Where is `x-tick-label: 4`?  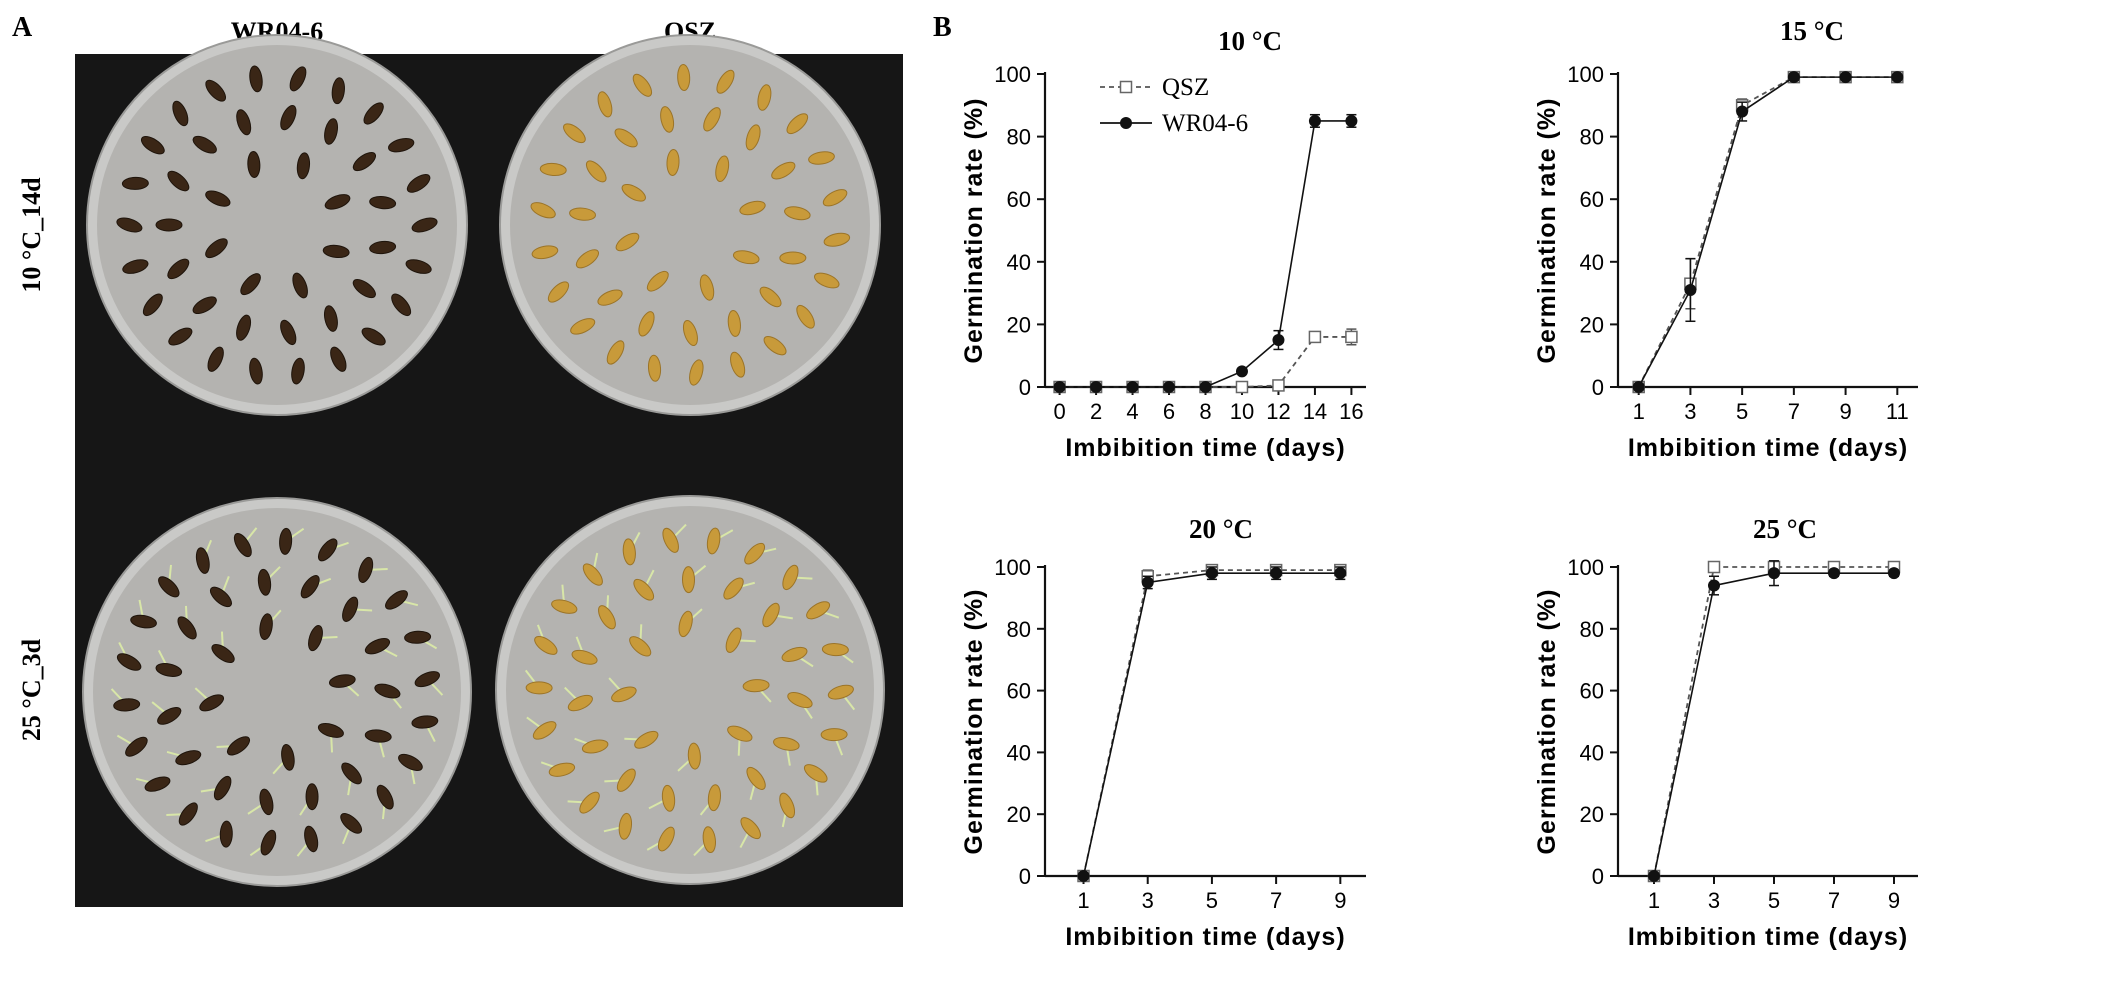
x-tick-label: 4 is located at coordinates (1132, 411).